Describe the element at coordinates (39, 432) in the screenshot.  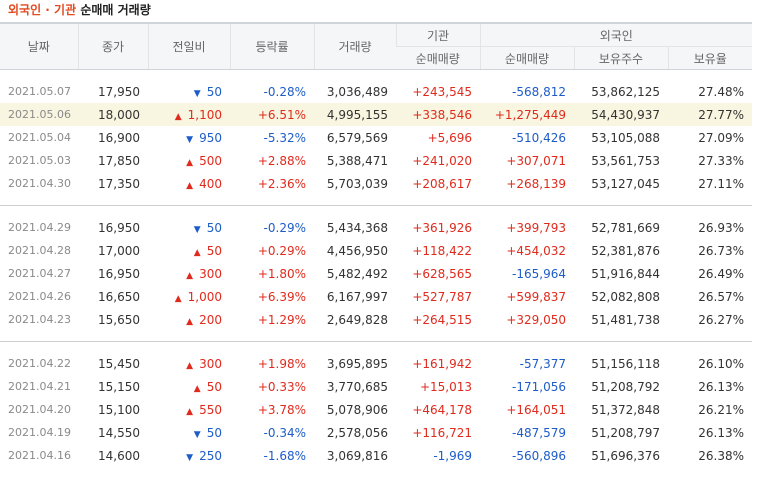
I see `cell-date: 2021.04.19` at that location.